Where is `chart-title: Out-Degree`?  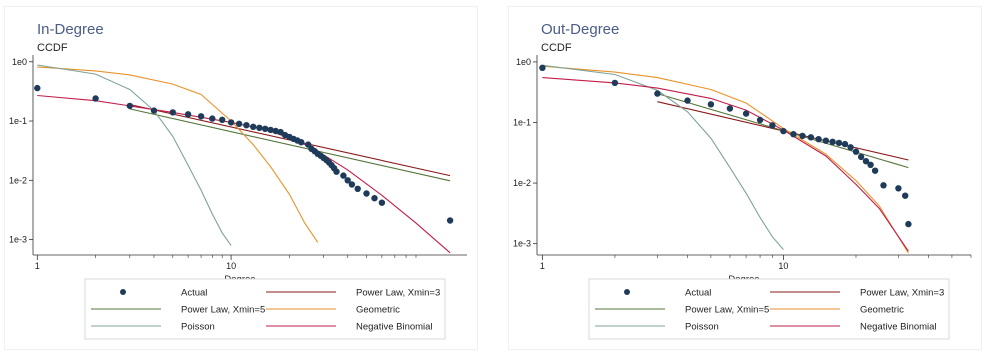
chart-title: Out-Degree is located at coordinates (580, 29).